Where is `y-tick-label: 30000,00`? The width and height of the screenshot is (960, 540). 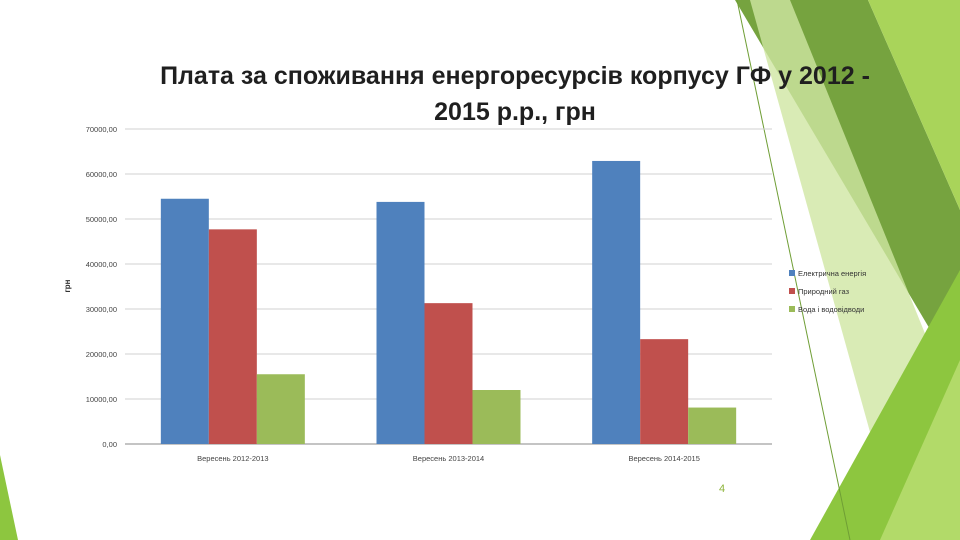
y-tick-label: 30000,00 is located at coordinates (101, 309).